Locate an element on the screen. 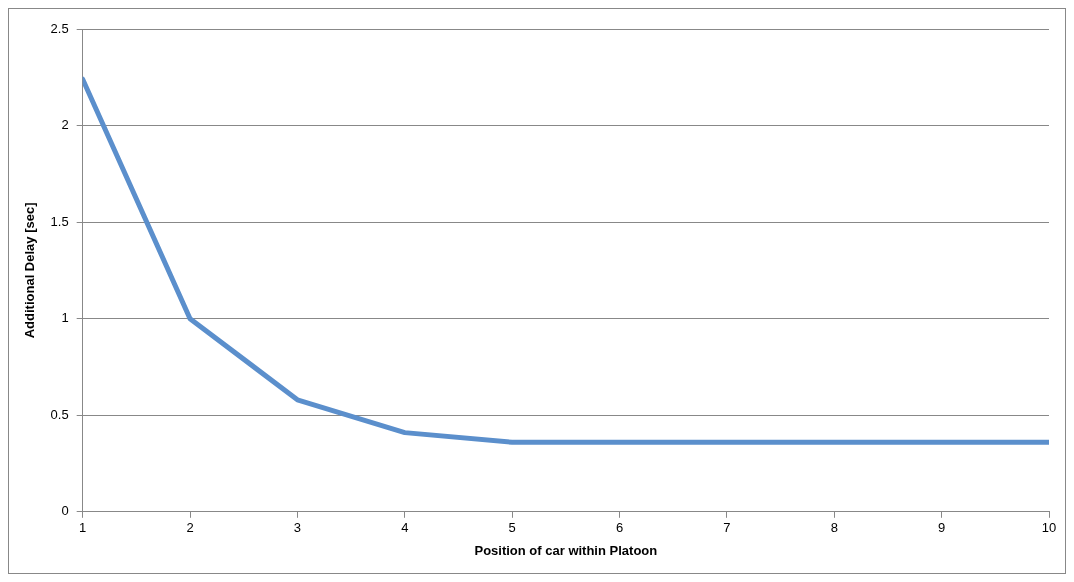 This screenshot has height=582, width=1074. y-tick-label: 1.5 is located at coordinates (59, 221).